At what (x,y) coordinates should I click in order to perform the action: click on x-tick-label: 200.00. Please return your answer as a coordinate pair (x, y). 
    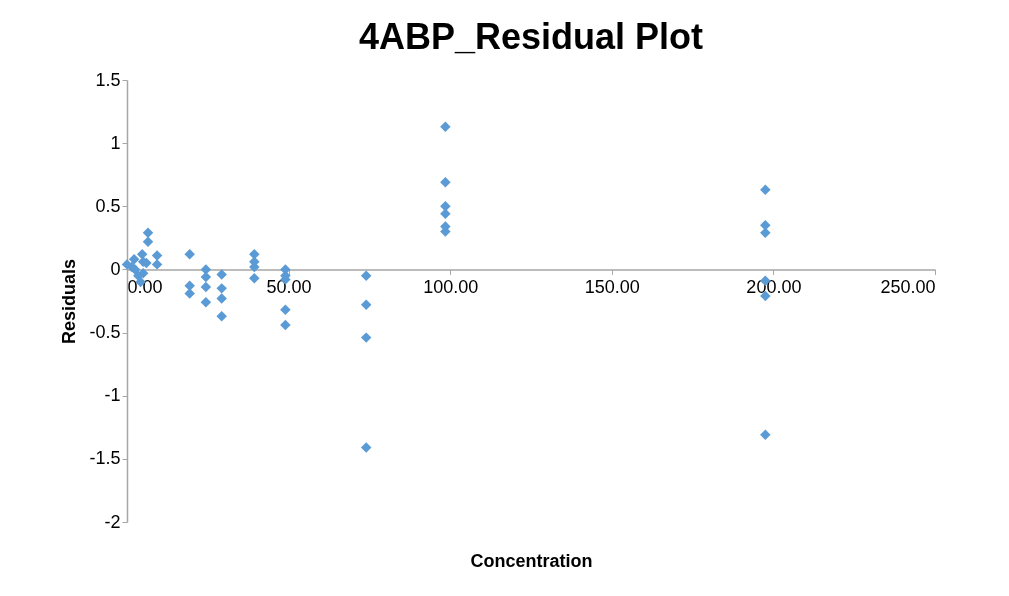
    Looking at the image, I should click on (774, 286).